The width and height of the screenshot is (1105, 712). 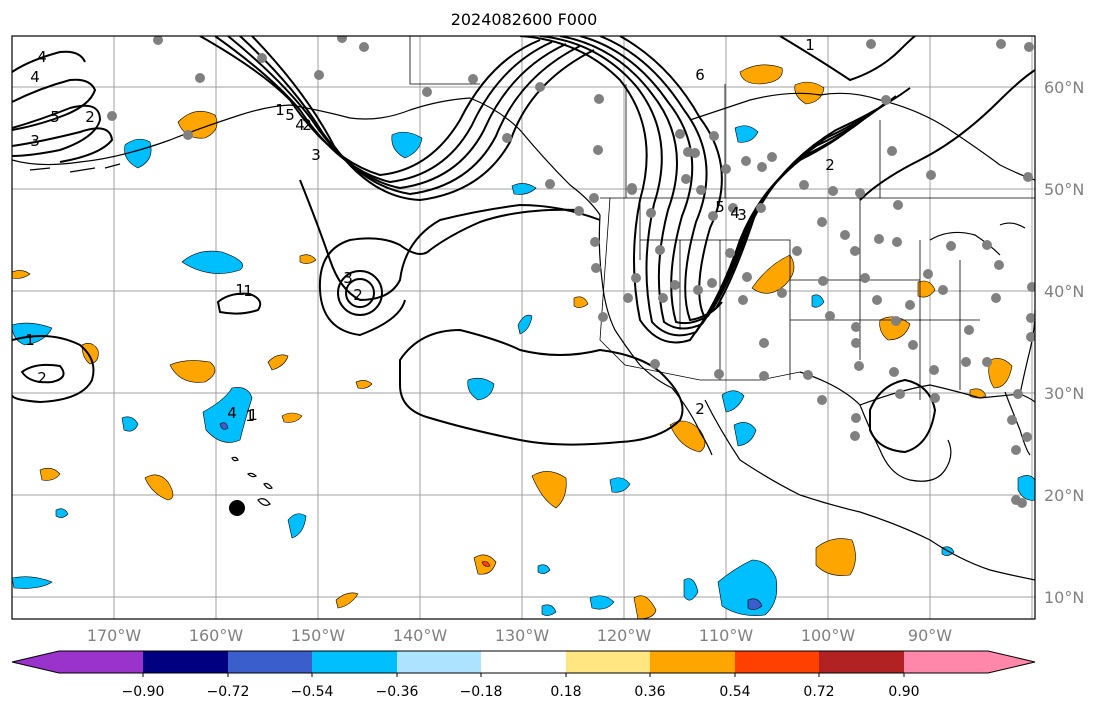 I want to click on lat-label-30: 30°N, so click(x=1064, y=393).